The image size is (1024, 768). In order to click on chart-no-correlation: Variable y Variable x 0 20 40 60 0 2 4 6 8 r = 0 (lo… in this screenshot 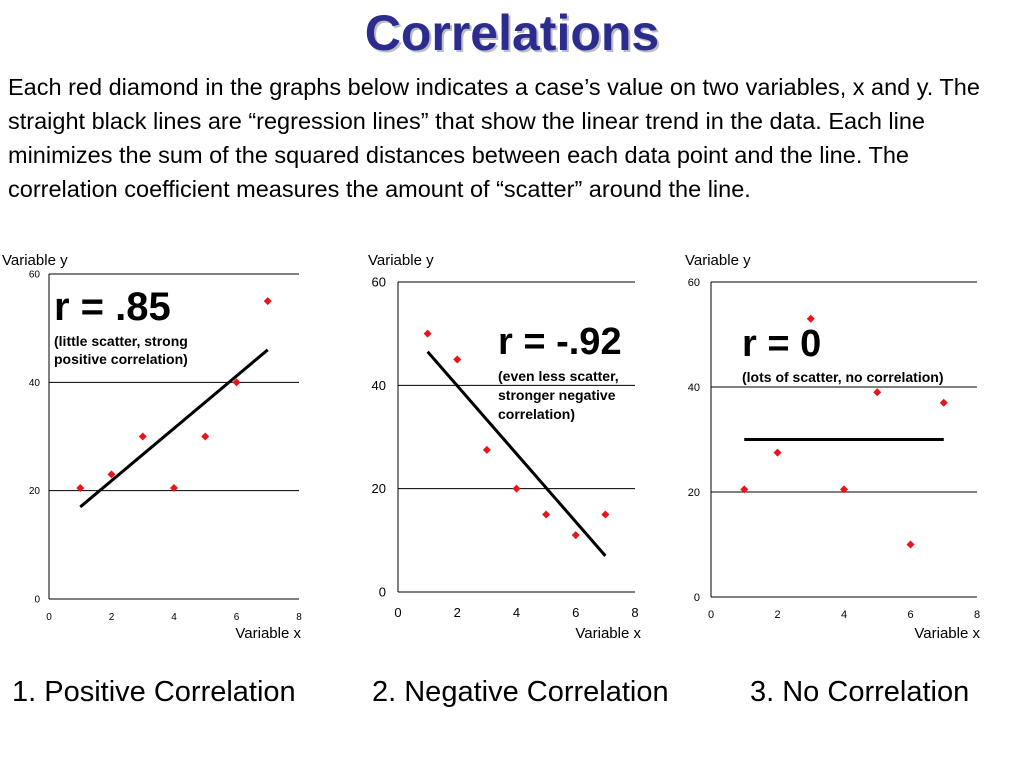, I will do `click(832, 447)`.